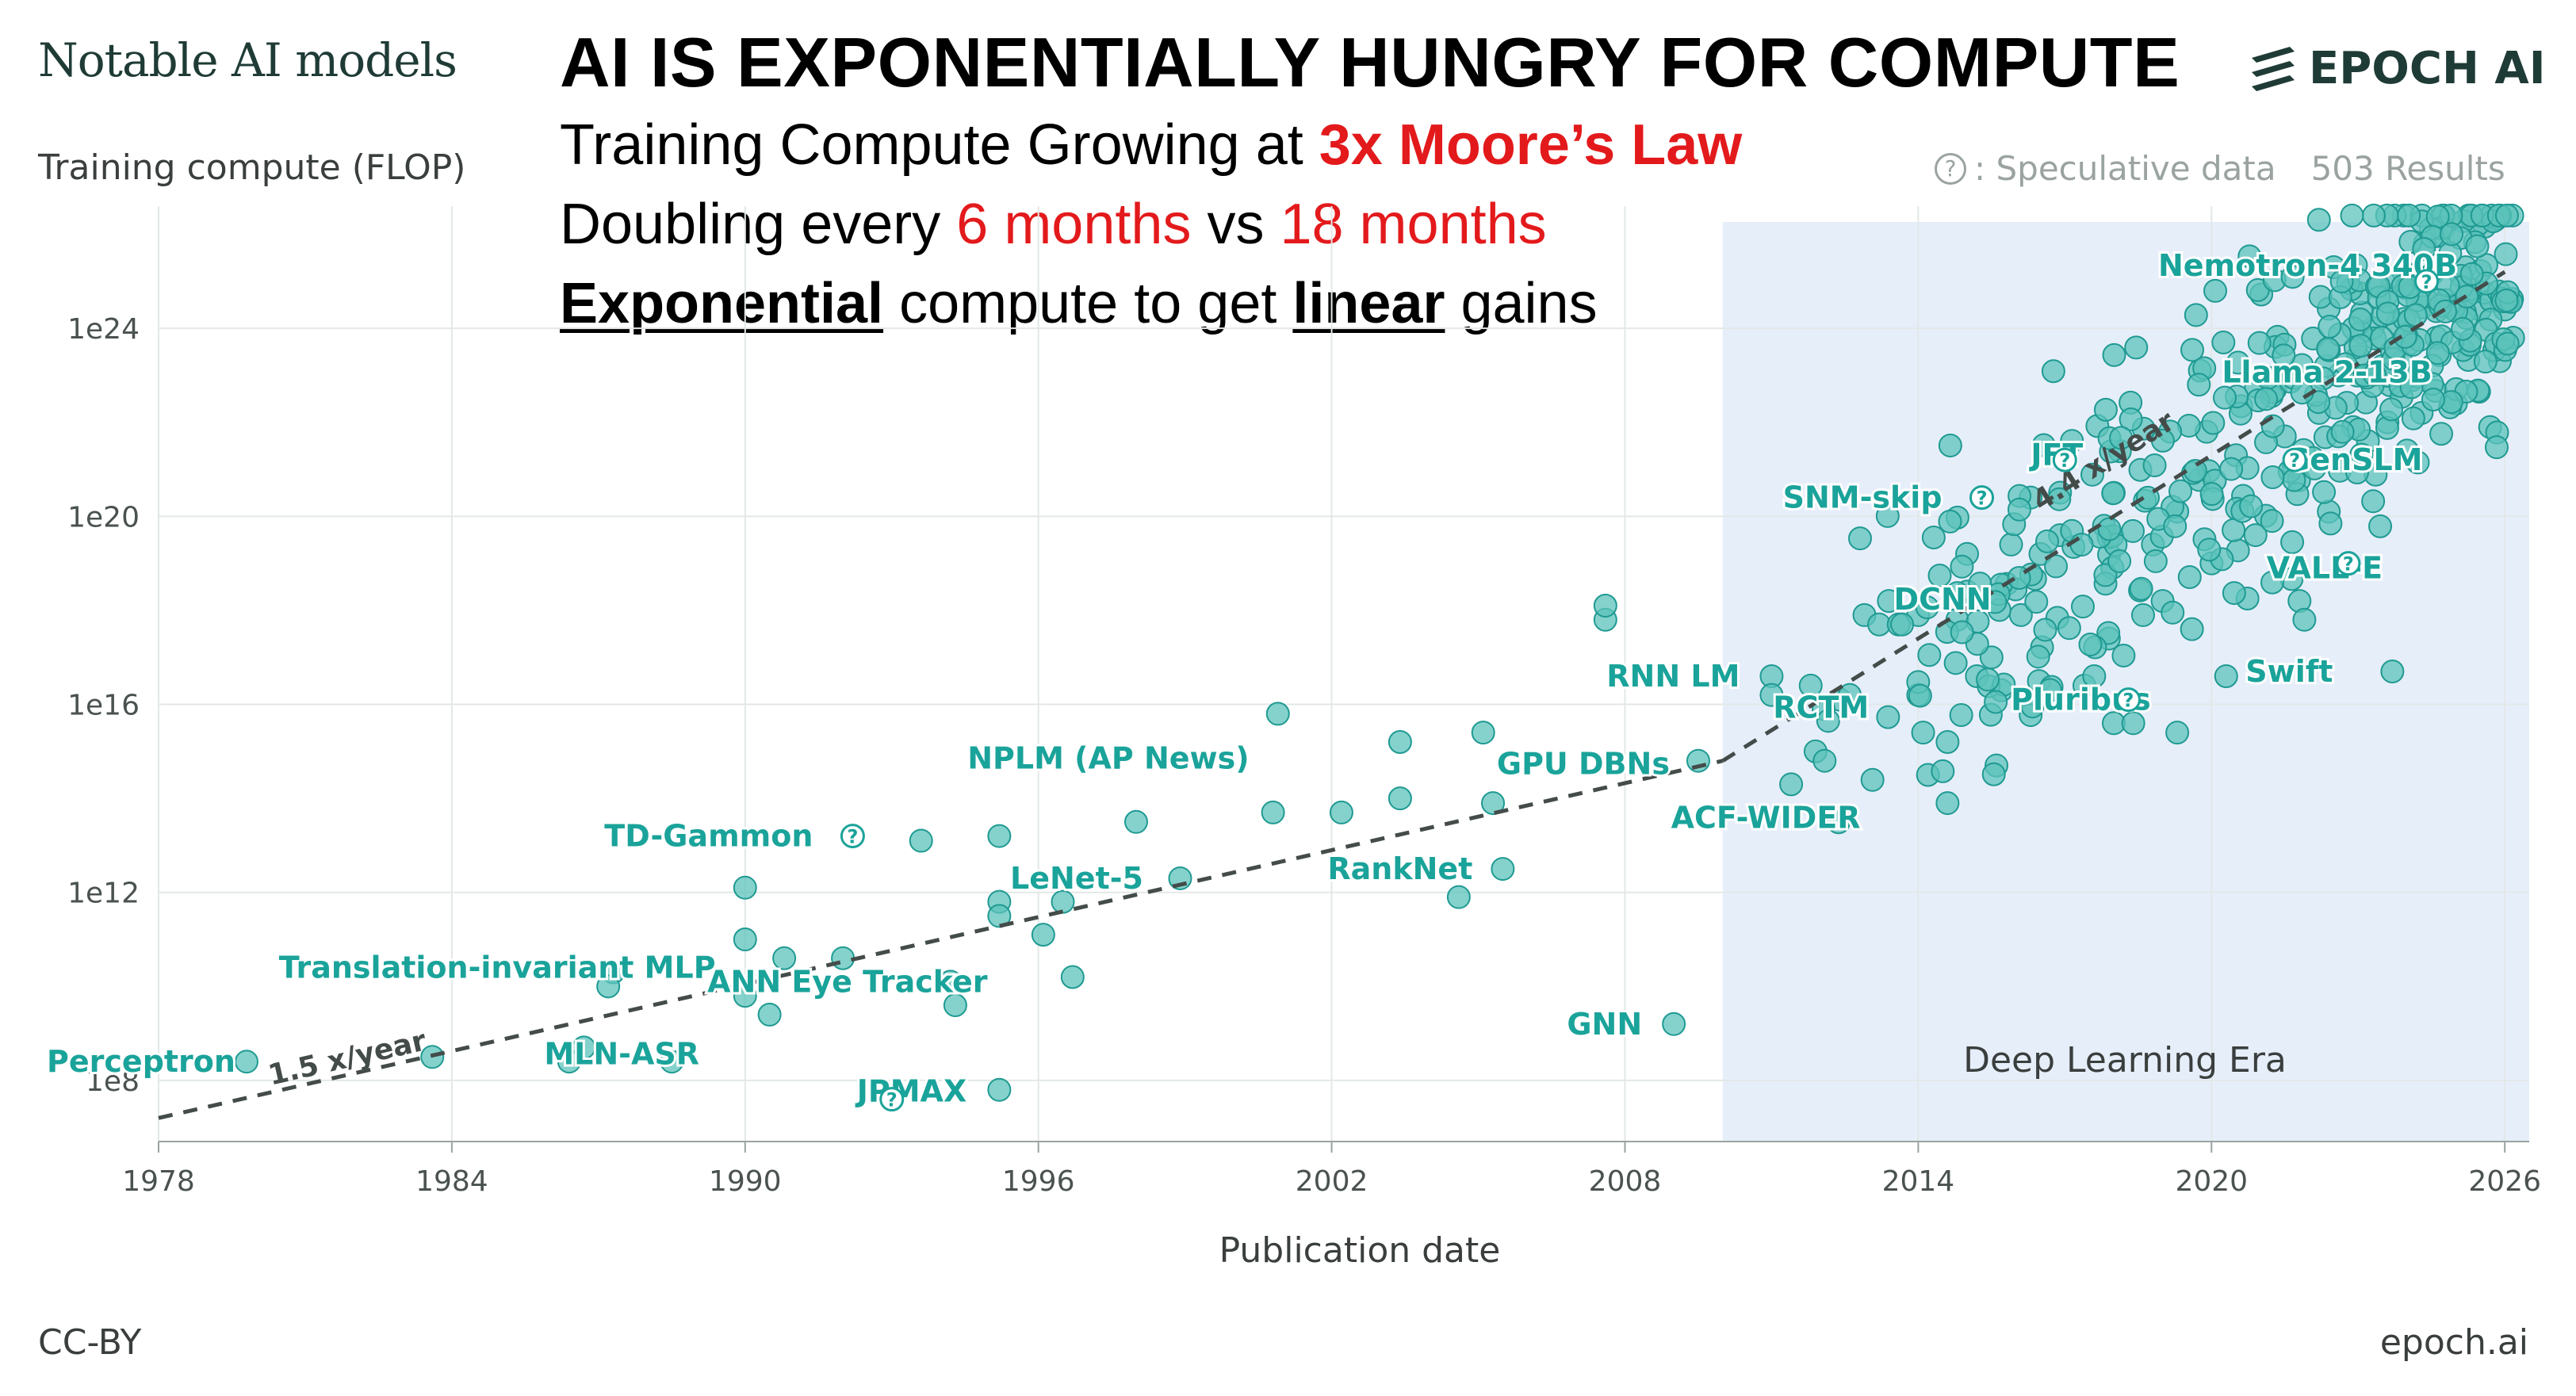 The image size is (2576, 1396). I want to click on point-label: SNM-skip, so click(1863, 497).